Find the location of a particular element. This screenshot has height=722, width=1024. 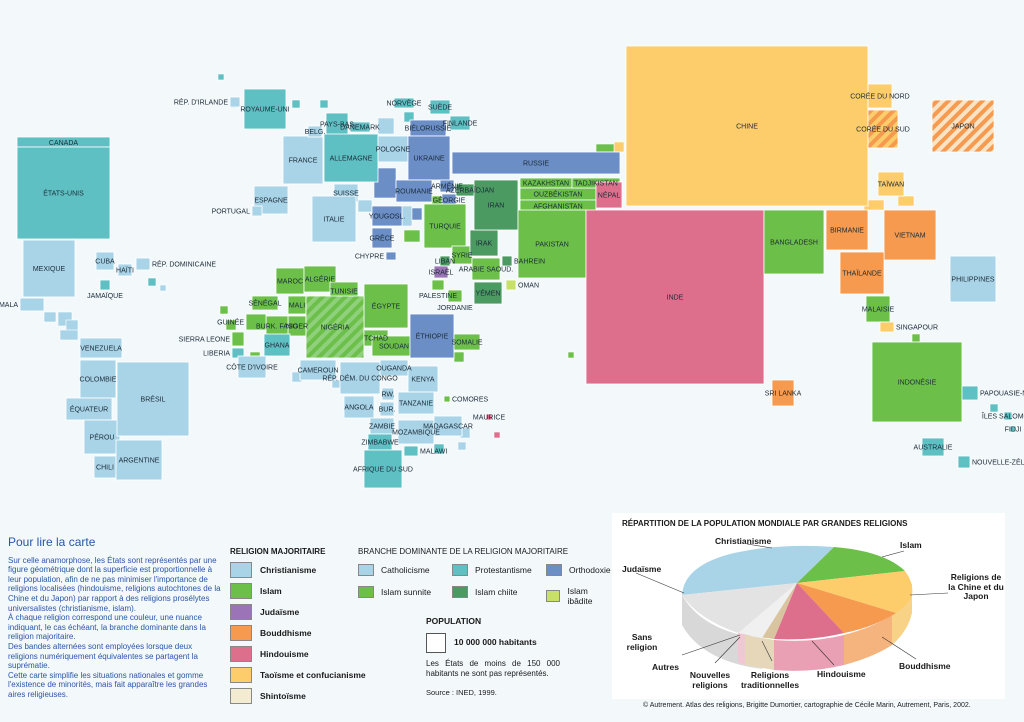

country-label: SOMALIE is located at coordinates (466, 343).